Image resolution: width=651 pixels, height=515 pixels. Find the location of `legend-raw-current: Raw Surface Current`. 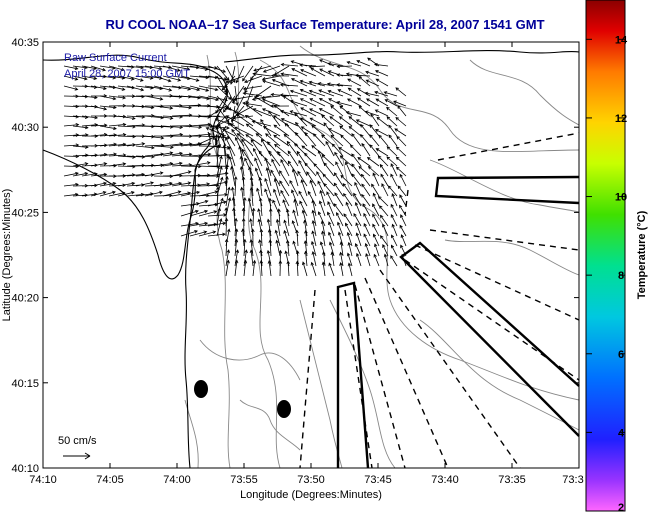

legend-raw-current: Raw Surface Current is located at coordinates (115, 58).